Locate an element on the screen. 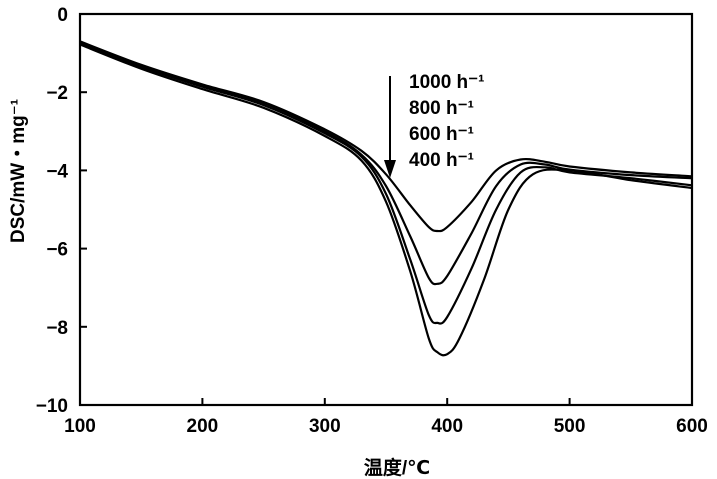 This screenshot has height=479, width=717. legend-entry-400h: 400 h⁻¹ is located at coordinates (441, 160).